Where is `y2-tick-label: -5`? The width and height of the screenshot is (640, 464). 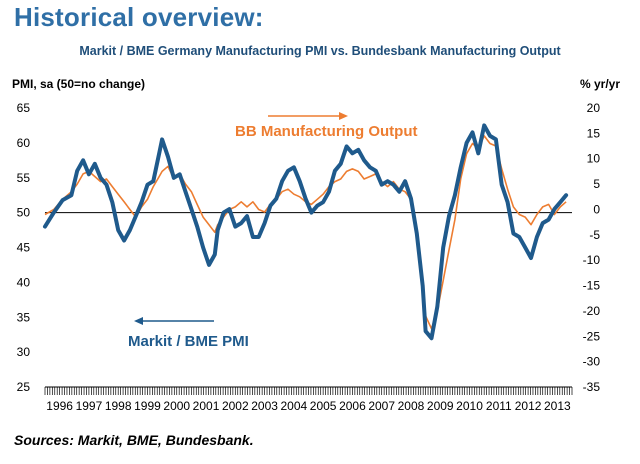
y2-tick-label: -5 is located at coordinates (594, 235).